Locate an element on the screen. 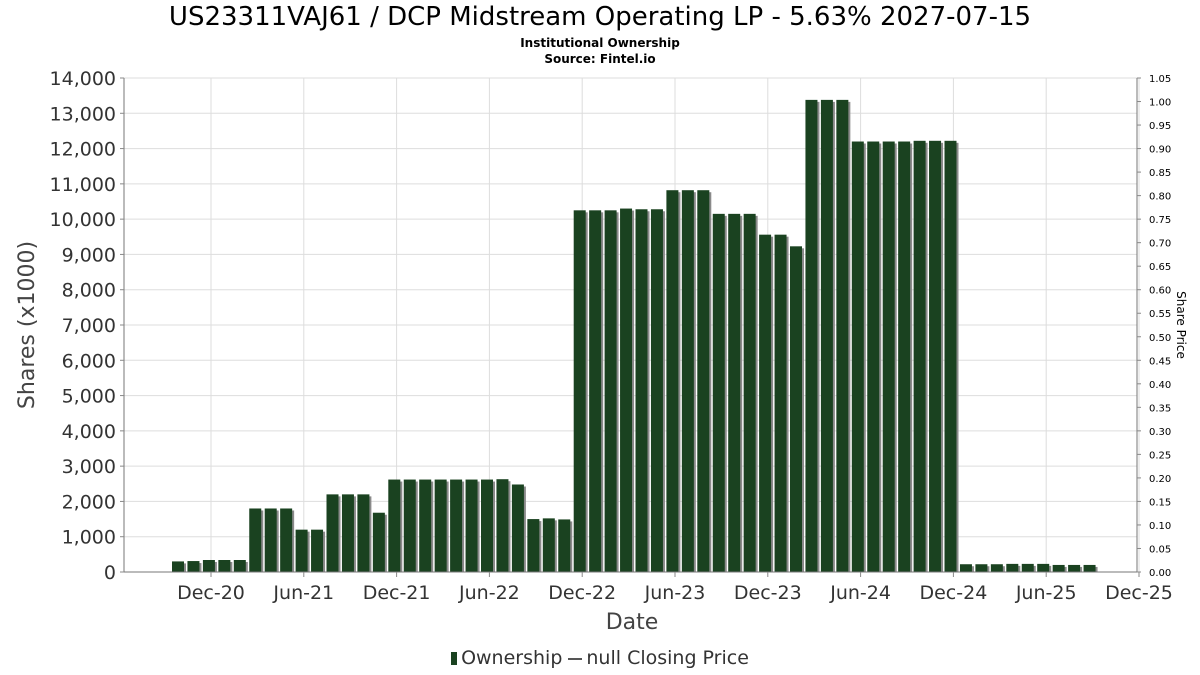  price-legend-swatch is located at coordinates (575, 658).